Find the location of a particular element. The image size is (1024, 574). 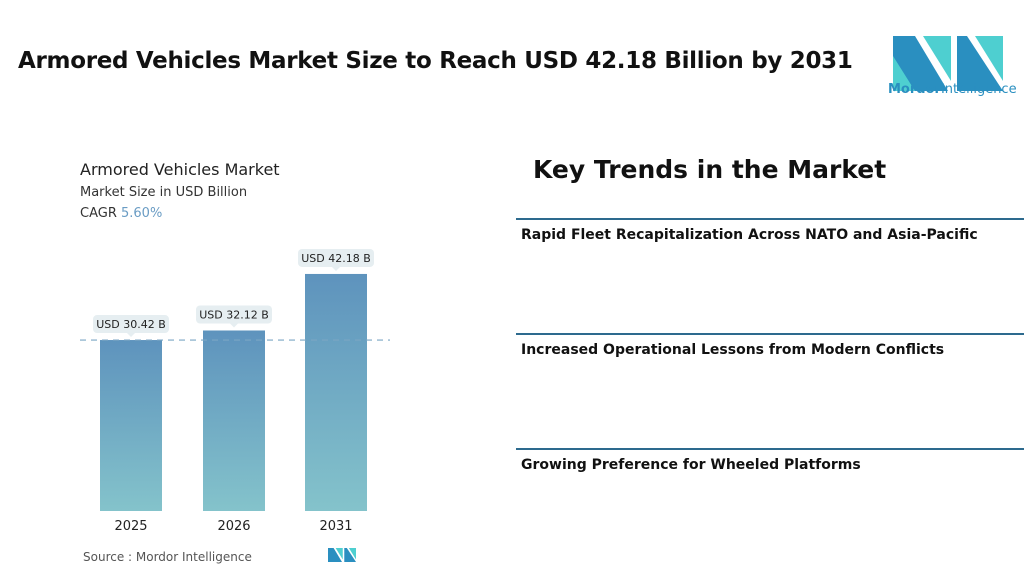

x-tick-label: 2026 is located at coordinates (233, 526).